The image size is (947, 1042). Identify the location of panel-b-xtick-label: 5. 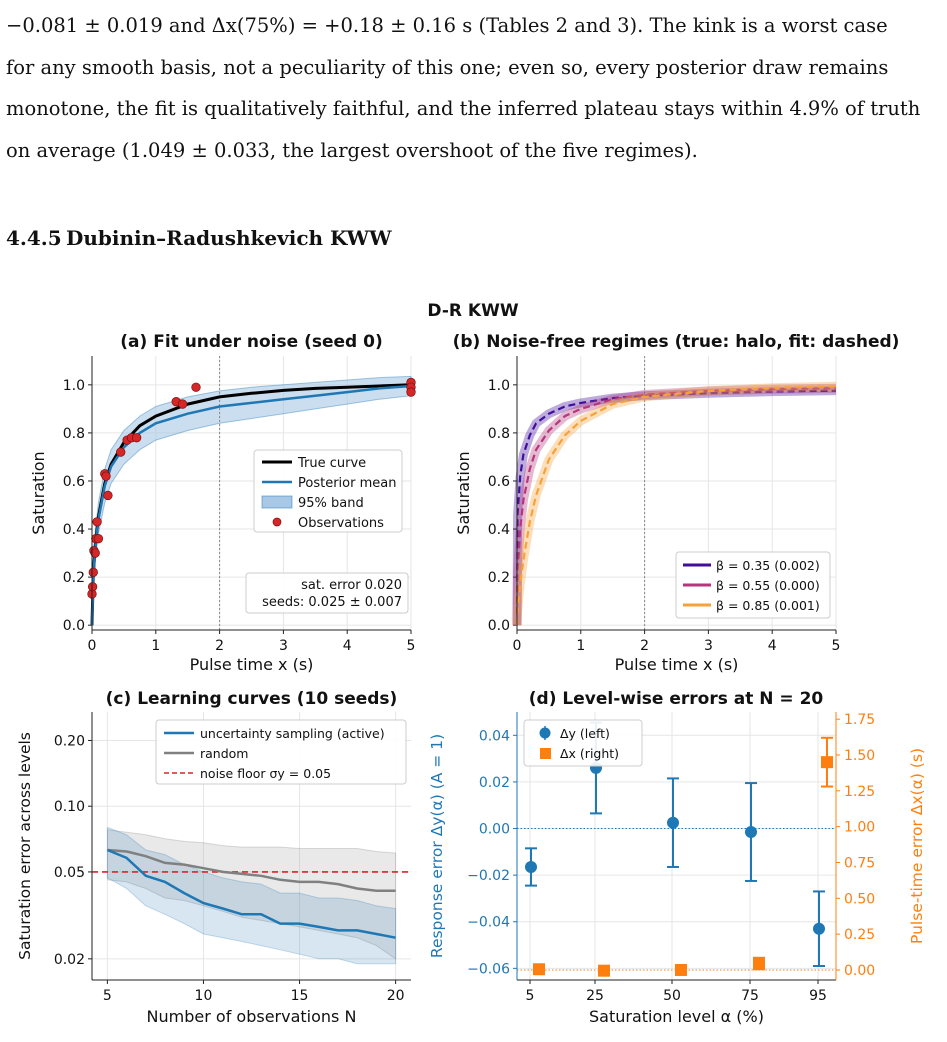
(836, 646).